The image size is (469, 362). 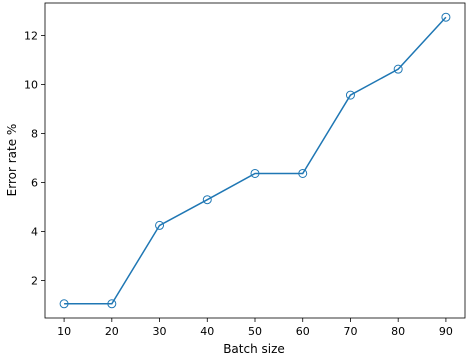 What do you see at coordinates (34, 281) in the screenshot?
I see `y-tick-label: 2` at bounding box center [34, 281].